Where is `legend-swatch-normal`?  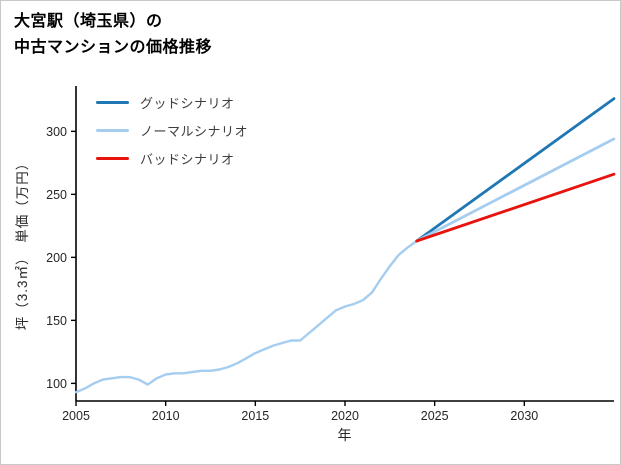
legend-swatch-normal is located at coordinates (112, 130).